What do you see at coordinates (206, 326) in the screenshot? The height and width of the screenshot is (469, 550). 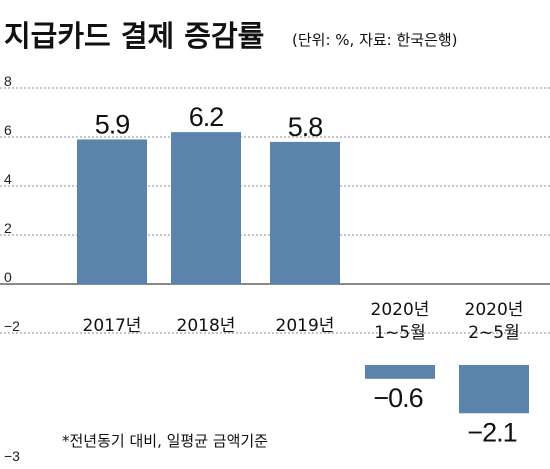 I see `category-label: 2018년` at bounding box center [206, 326].